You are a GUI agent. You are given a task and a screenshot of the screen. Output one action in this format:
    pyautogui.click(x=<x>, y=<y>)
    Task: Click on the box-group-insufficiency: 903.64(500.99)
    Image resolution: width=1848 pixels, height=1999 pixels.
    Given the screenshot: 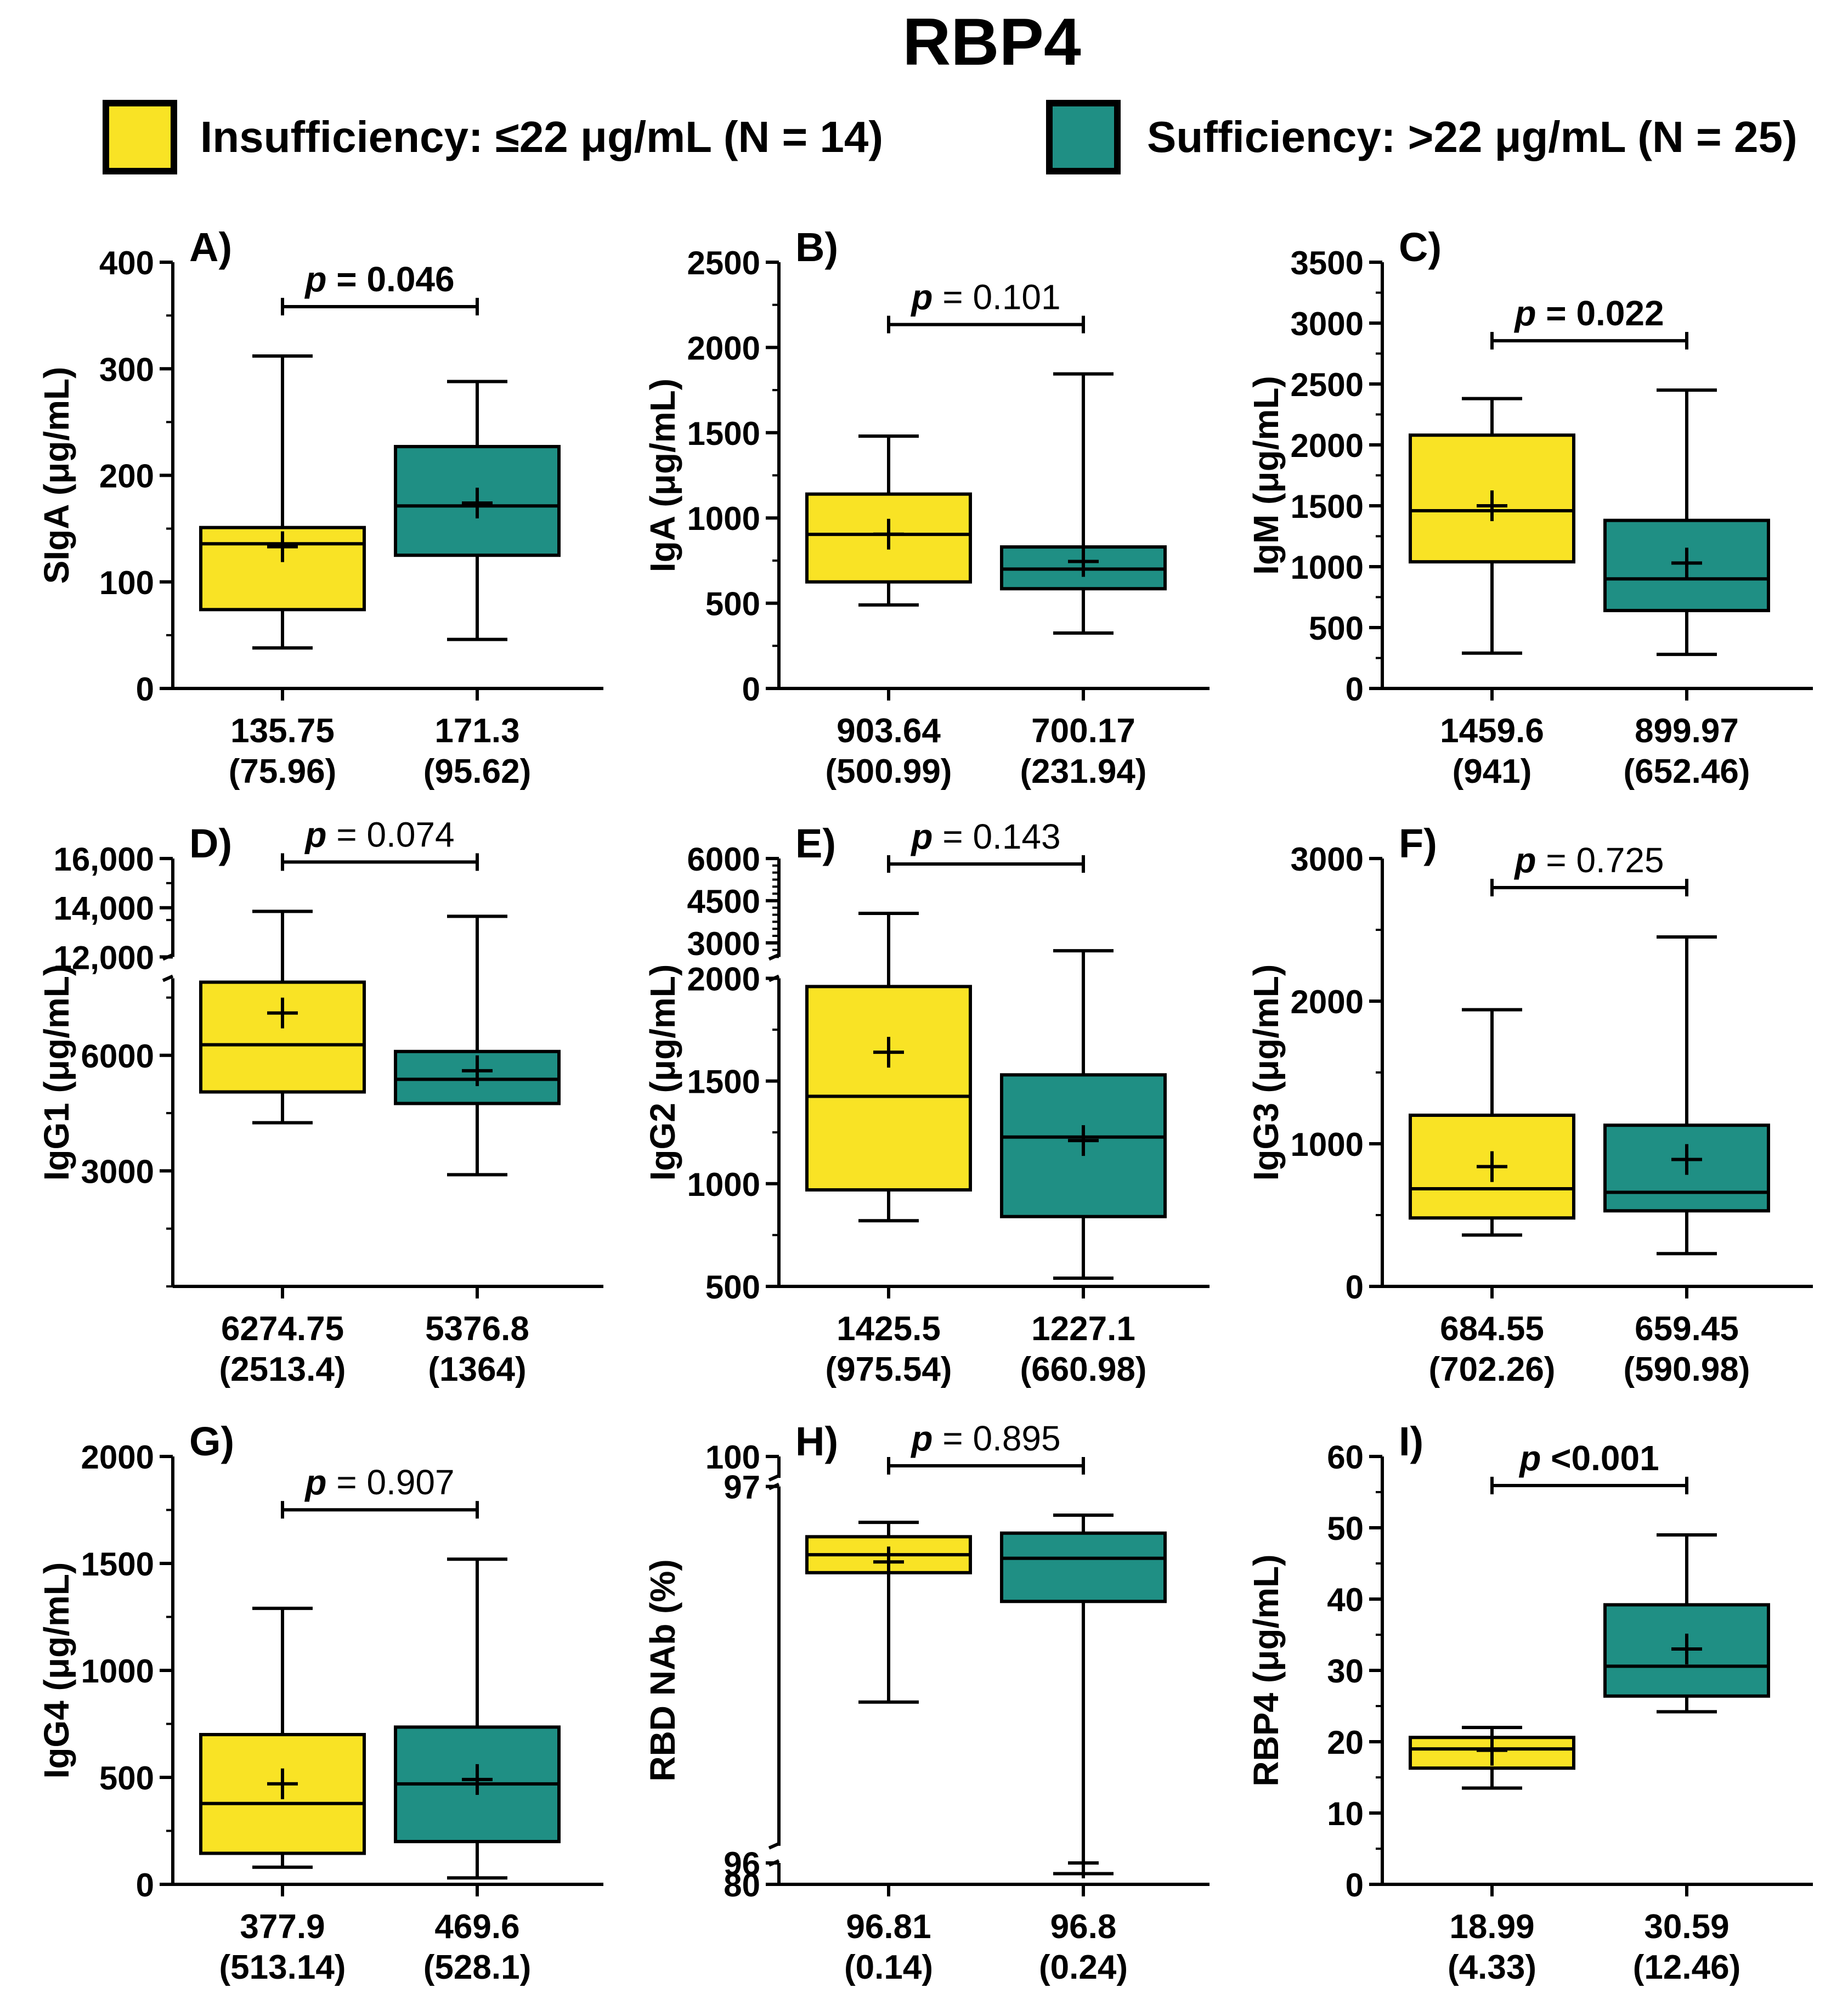 What is the action you would take?
    pyautogui.click(x=889, y=612)
    